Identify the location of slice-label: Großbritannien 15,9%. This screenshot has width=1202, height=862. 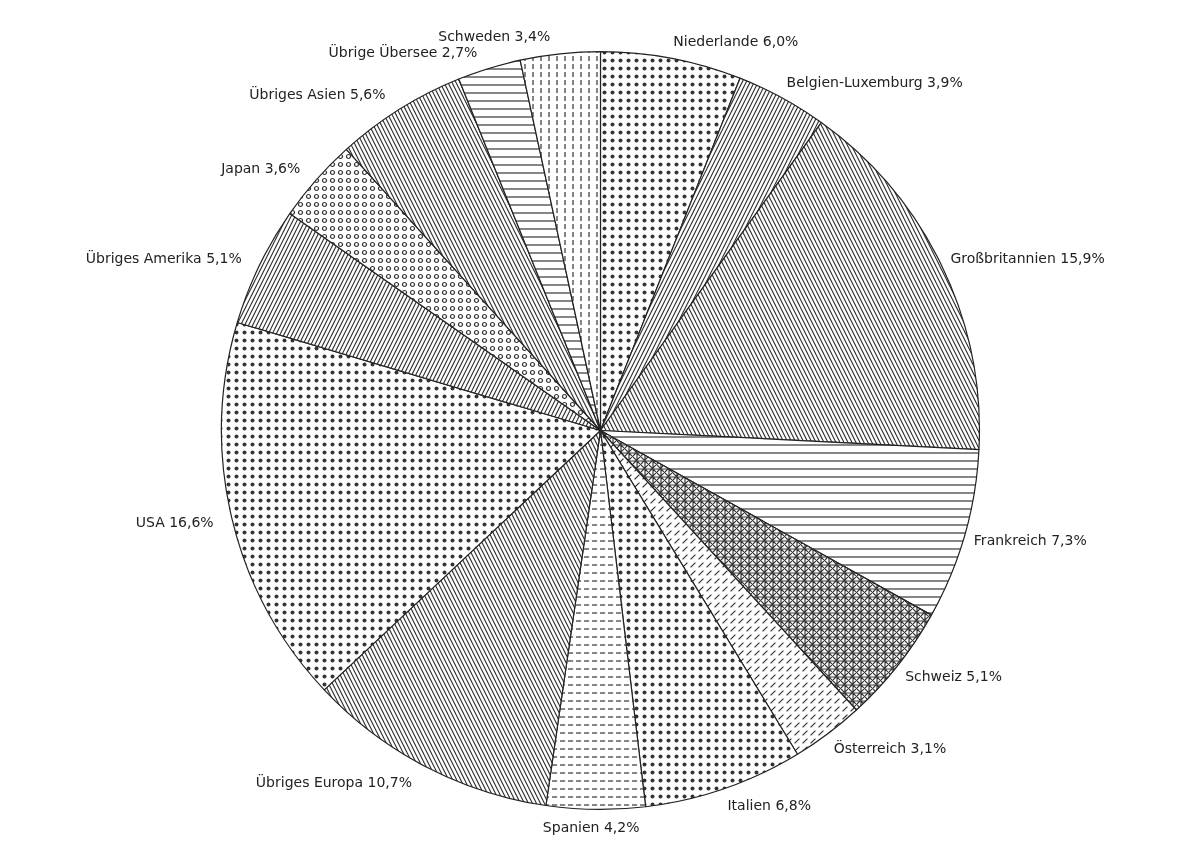
(1027, 258).